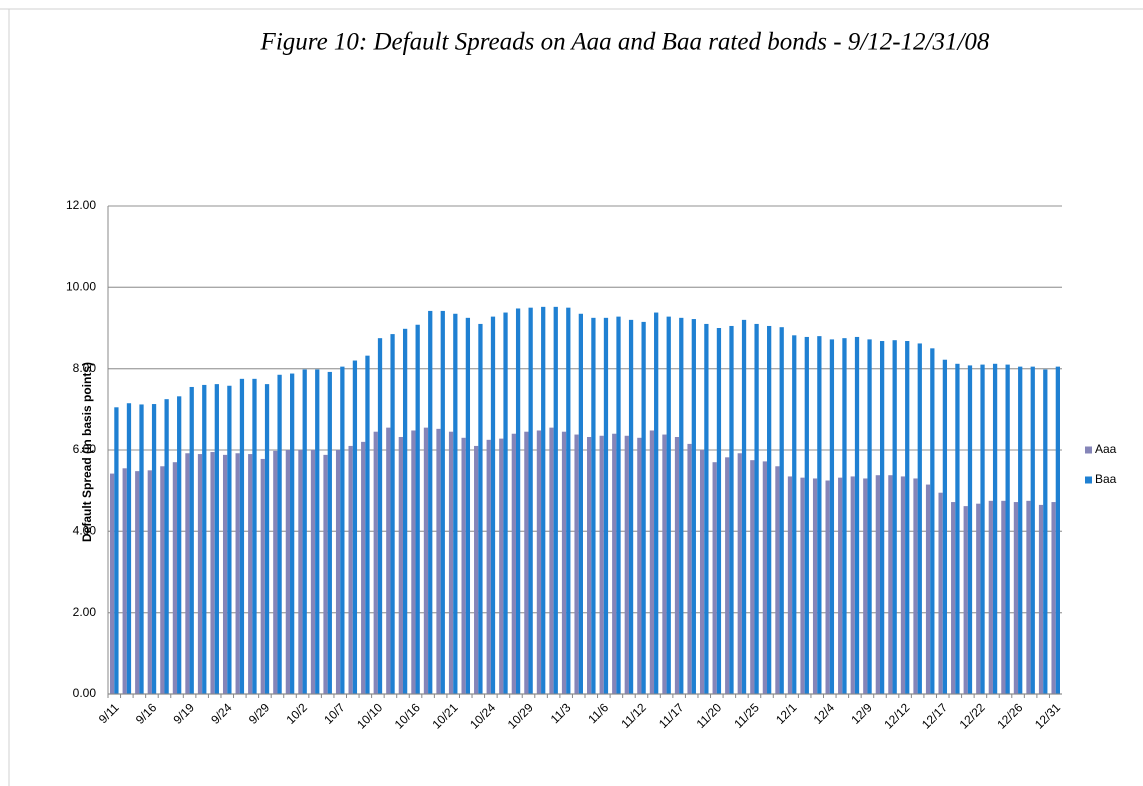  I want to click on y-tick-label: 0.00, so click(85, 693).